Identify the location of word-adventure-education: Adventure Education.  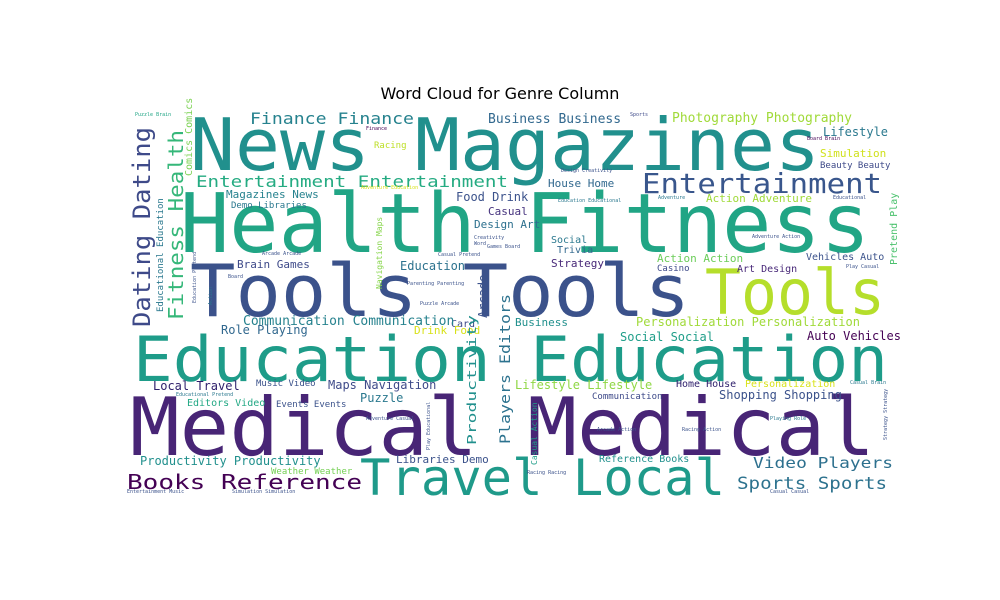
(389, 188).